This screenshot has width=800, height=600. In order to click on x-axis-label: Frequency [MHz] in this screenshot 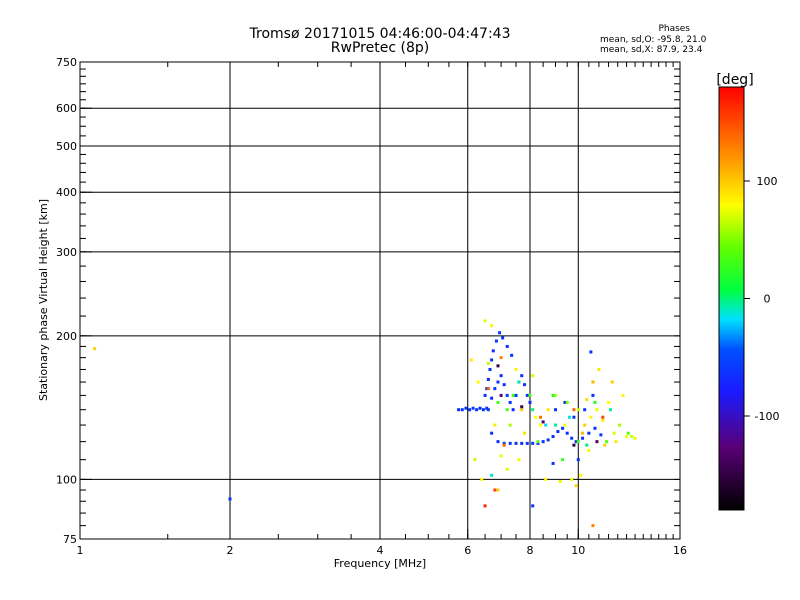, I will do `click(380, 563)`.